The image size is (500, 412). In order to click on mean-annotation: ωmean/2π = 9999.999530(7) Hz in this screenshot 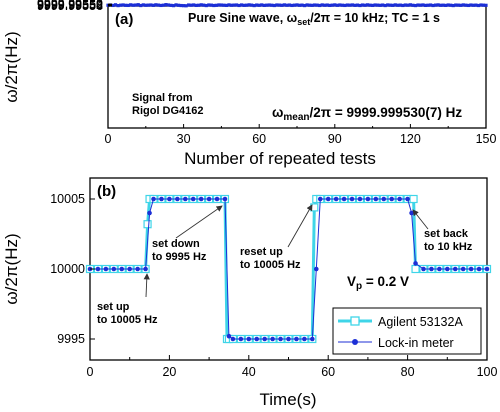, I will do `click(367, 114)`.